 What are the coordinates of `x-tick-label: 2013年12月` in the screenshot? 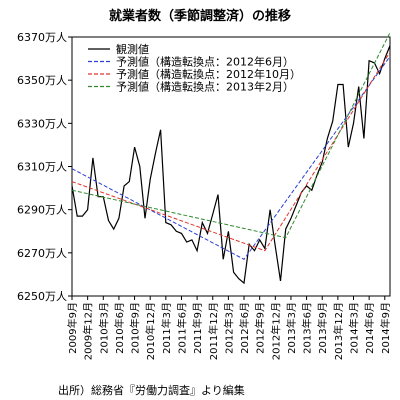 It's located at (338, 331).